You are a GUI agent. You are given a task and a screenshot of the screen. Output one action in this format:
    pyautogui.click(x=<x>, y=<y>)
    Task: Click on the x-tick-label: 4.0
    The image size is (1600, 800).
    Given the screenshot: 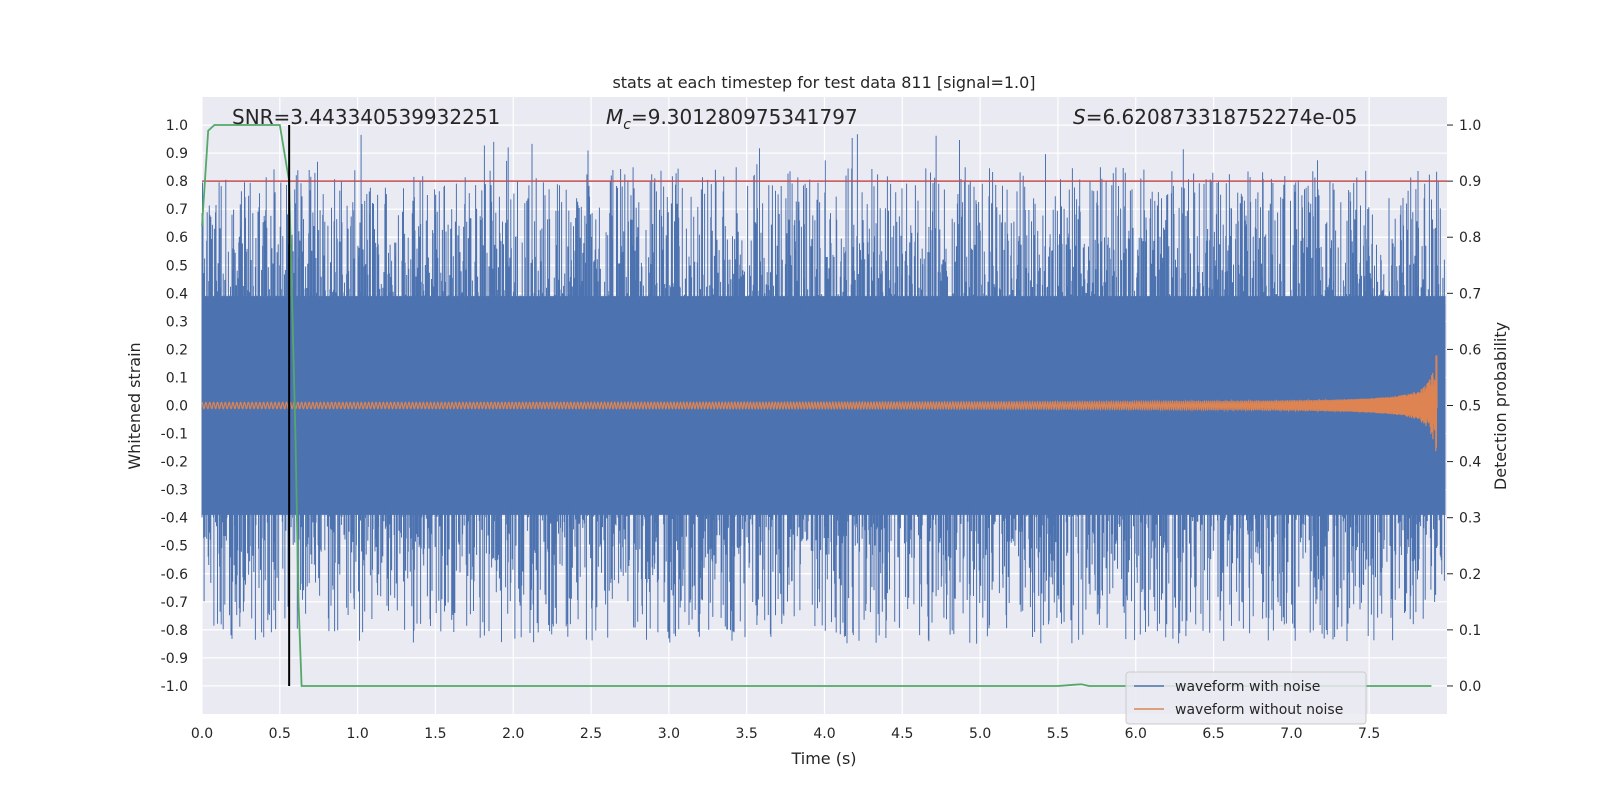 What is the action you would take?
    pyautogui.click(x=824, y=734)
    